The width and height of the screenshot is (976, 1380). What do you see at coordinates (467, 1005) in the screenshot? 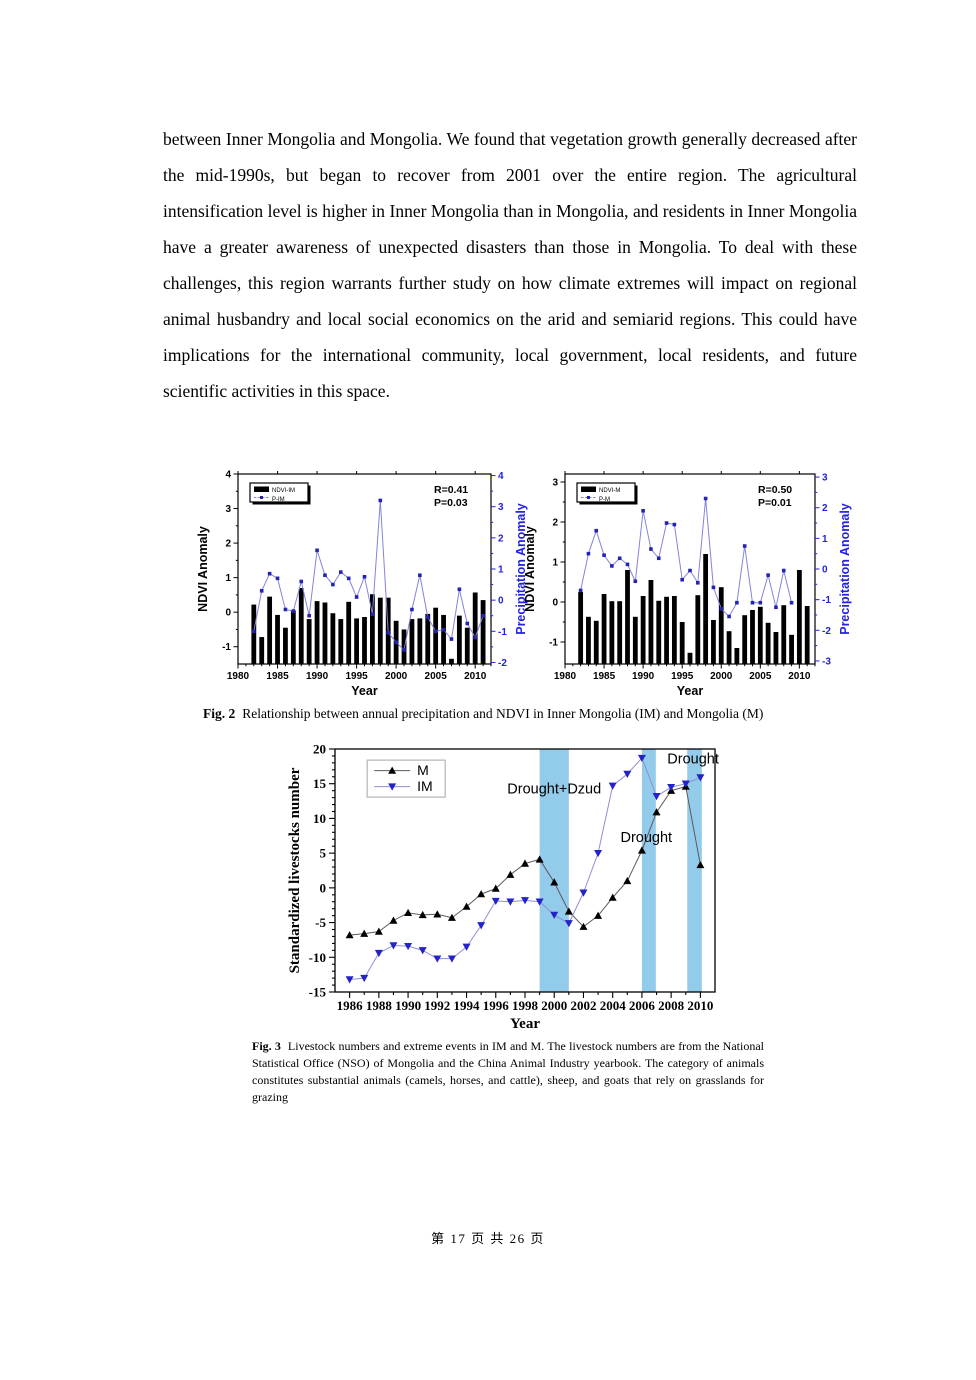
I see `svg-text: 1994` at bounding box center [467, 1005].